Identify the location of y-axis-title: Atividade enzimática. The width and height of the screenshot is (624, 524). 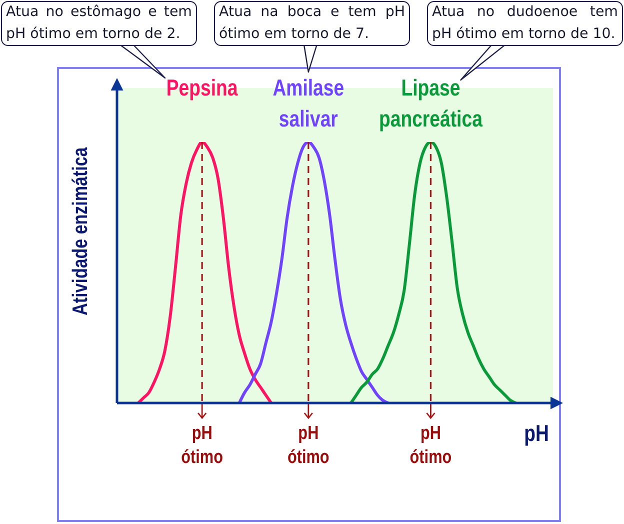
(80, 231).